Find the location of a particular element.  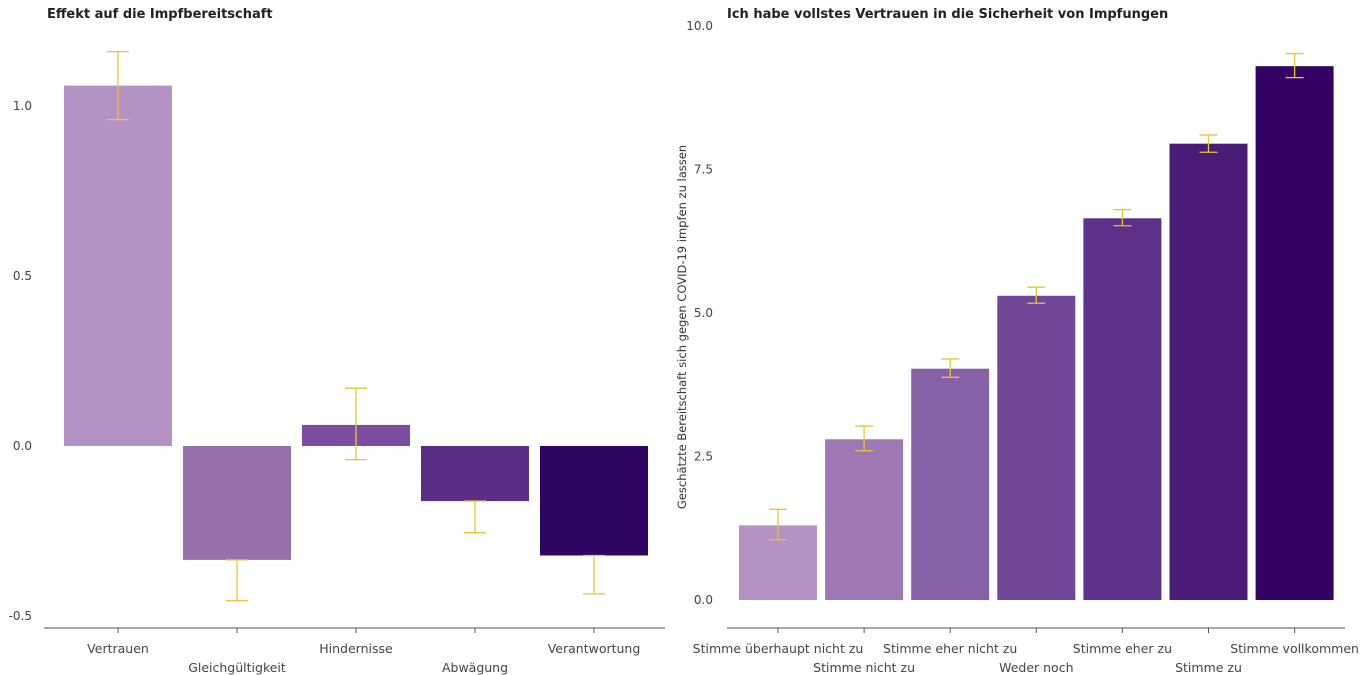

x-tick-label-3: Abwägung is located at coordinates (475, 667).